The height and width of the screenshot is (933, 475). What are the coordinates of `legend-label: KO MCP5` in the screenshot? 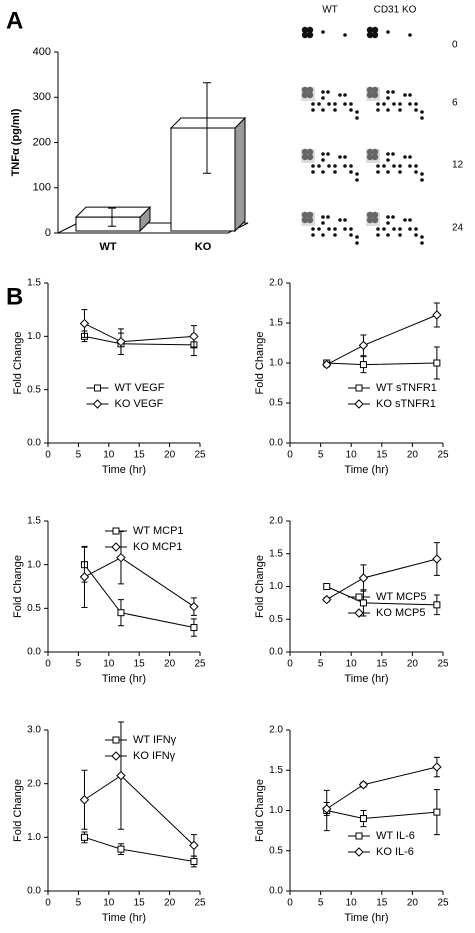 It's located at (401, 613).